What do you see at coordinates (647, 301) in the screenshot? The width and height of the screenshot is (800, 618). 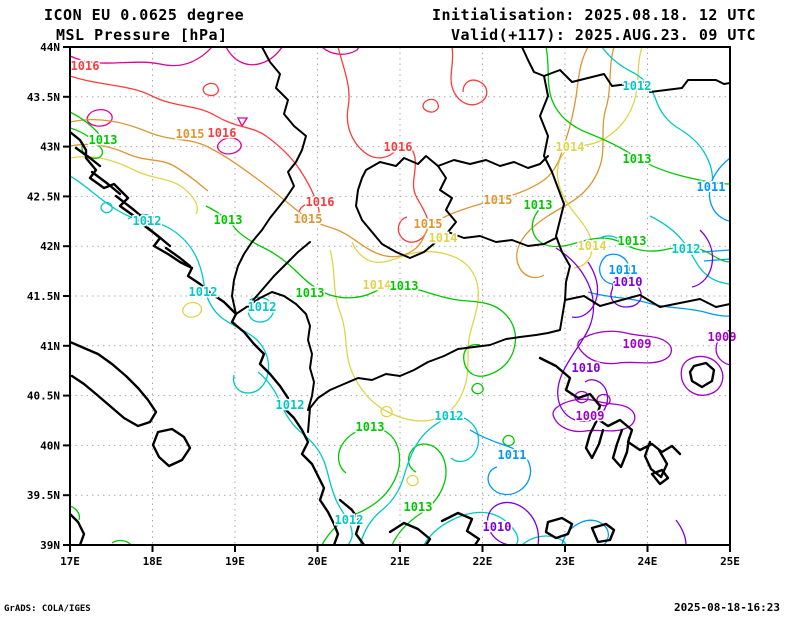 I see `border-bulgaria-greece` at bounding box center [647, 301].